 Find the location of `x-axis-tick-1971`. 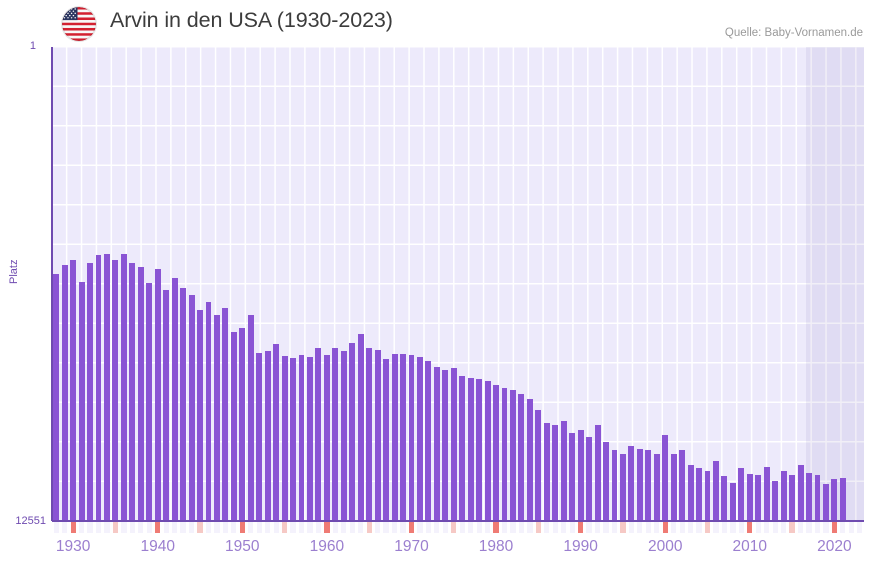

x-axis-tick-1971 is located at coordinates (420, 527).